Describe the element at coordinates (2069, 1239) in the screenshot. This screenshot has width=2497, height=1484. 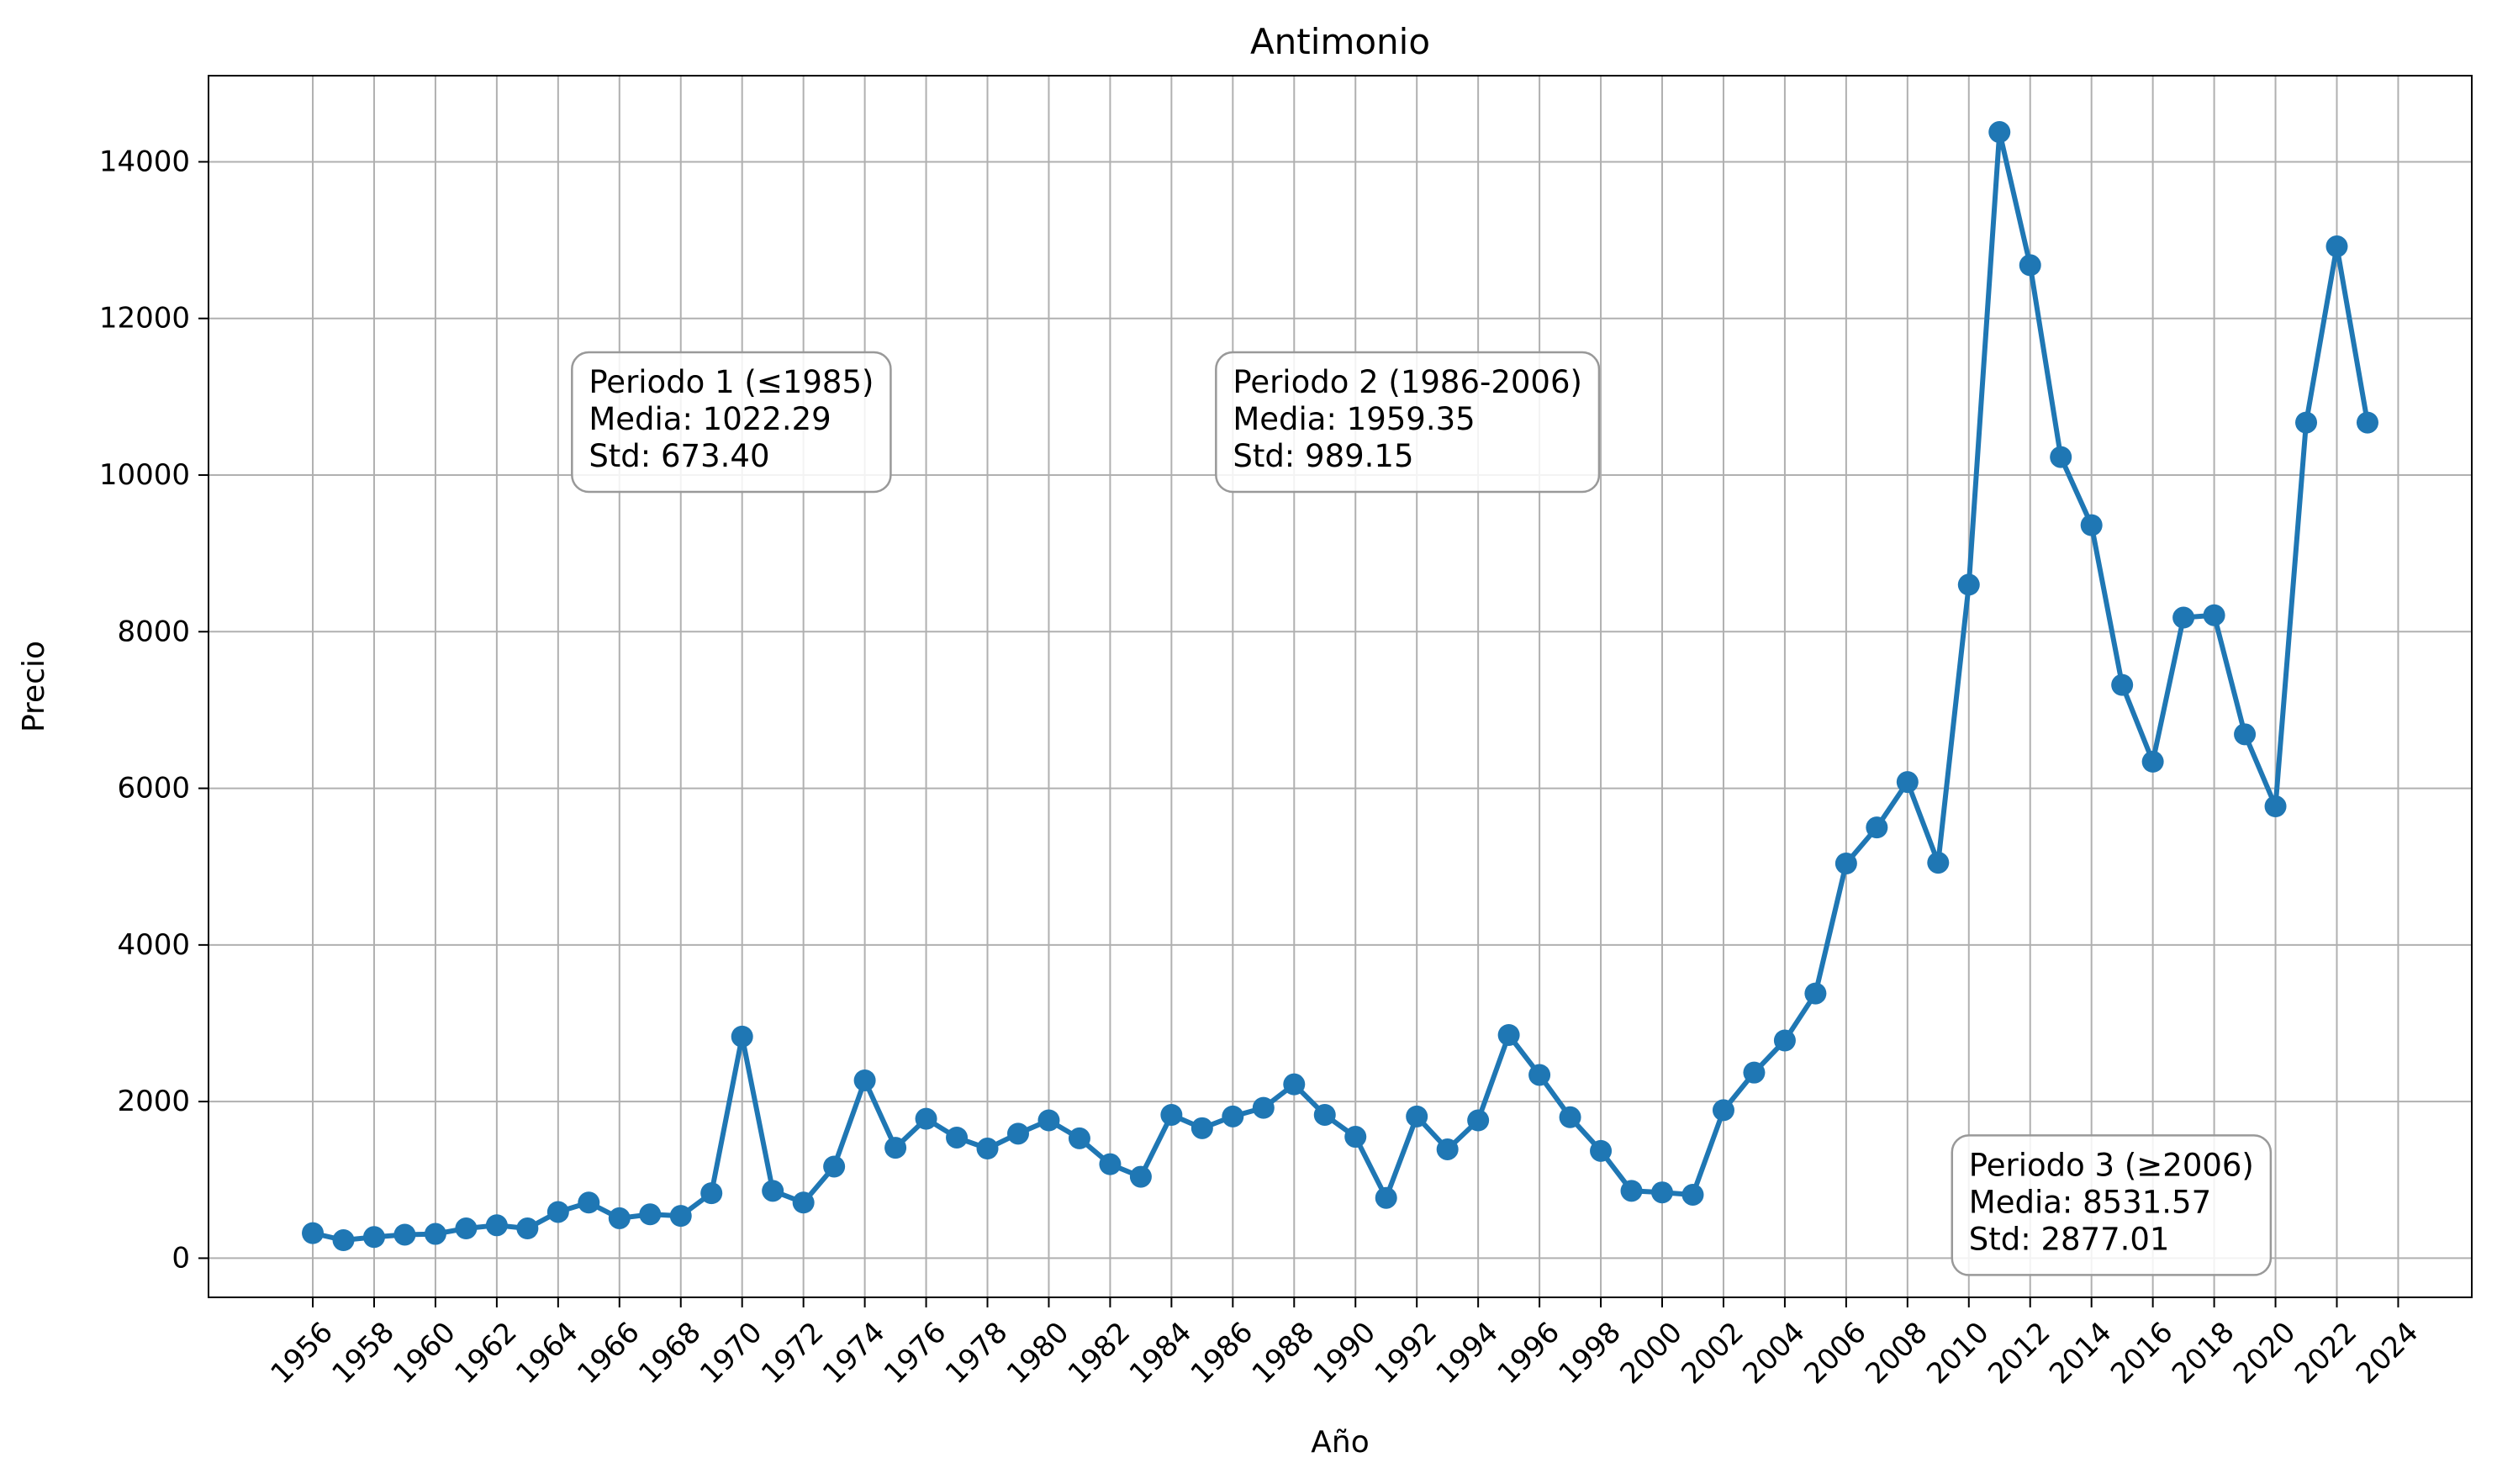
I see `annotation-line: Std: 2877.01` at that location.